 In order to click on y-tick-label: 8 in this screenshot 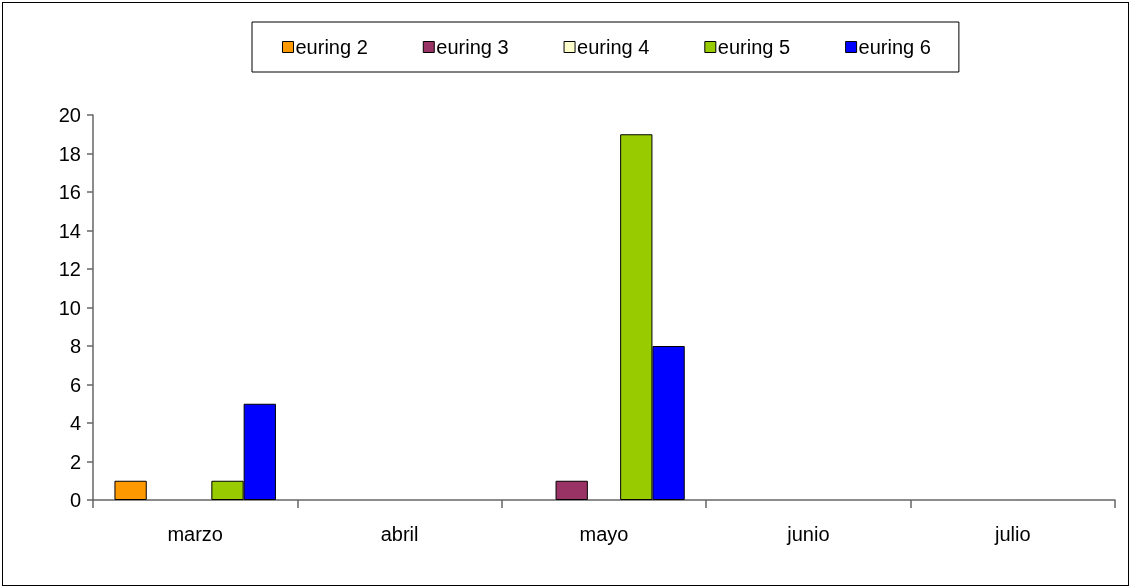, I will do `click(75, 346)`.